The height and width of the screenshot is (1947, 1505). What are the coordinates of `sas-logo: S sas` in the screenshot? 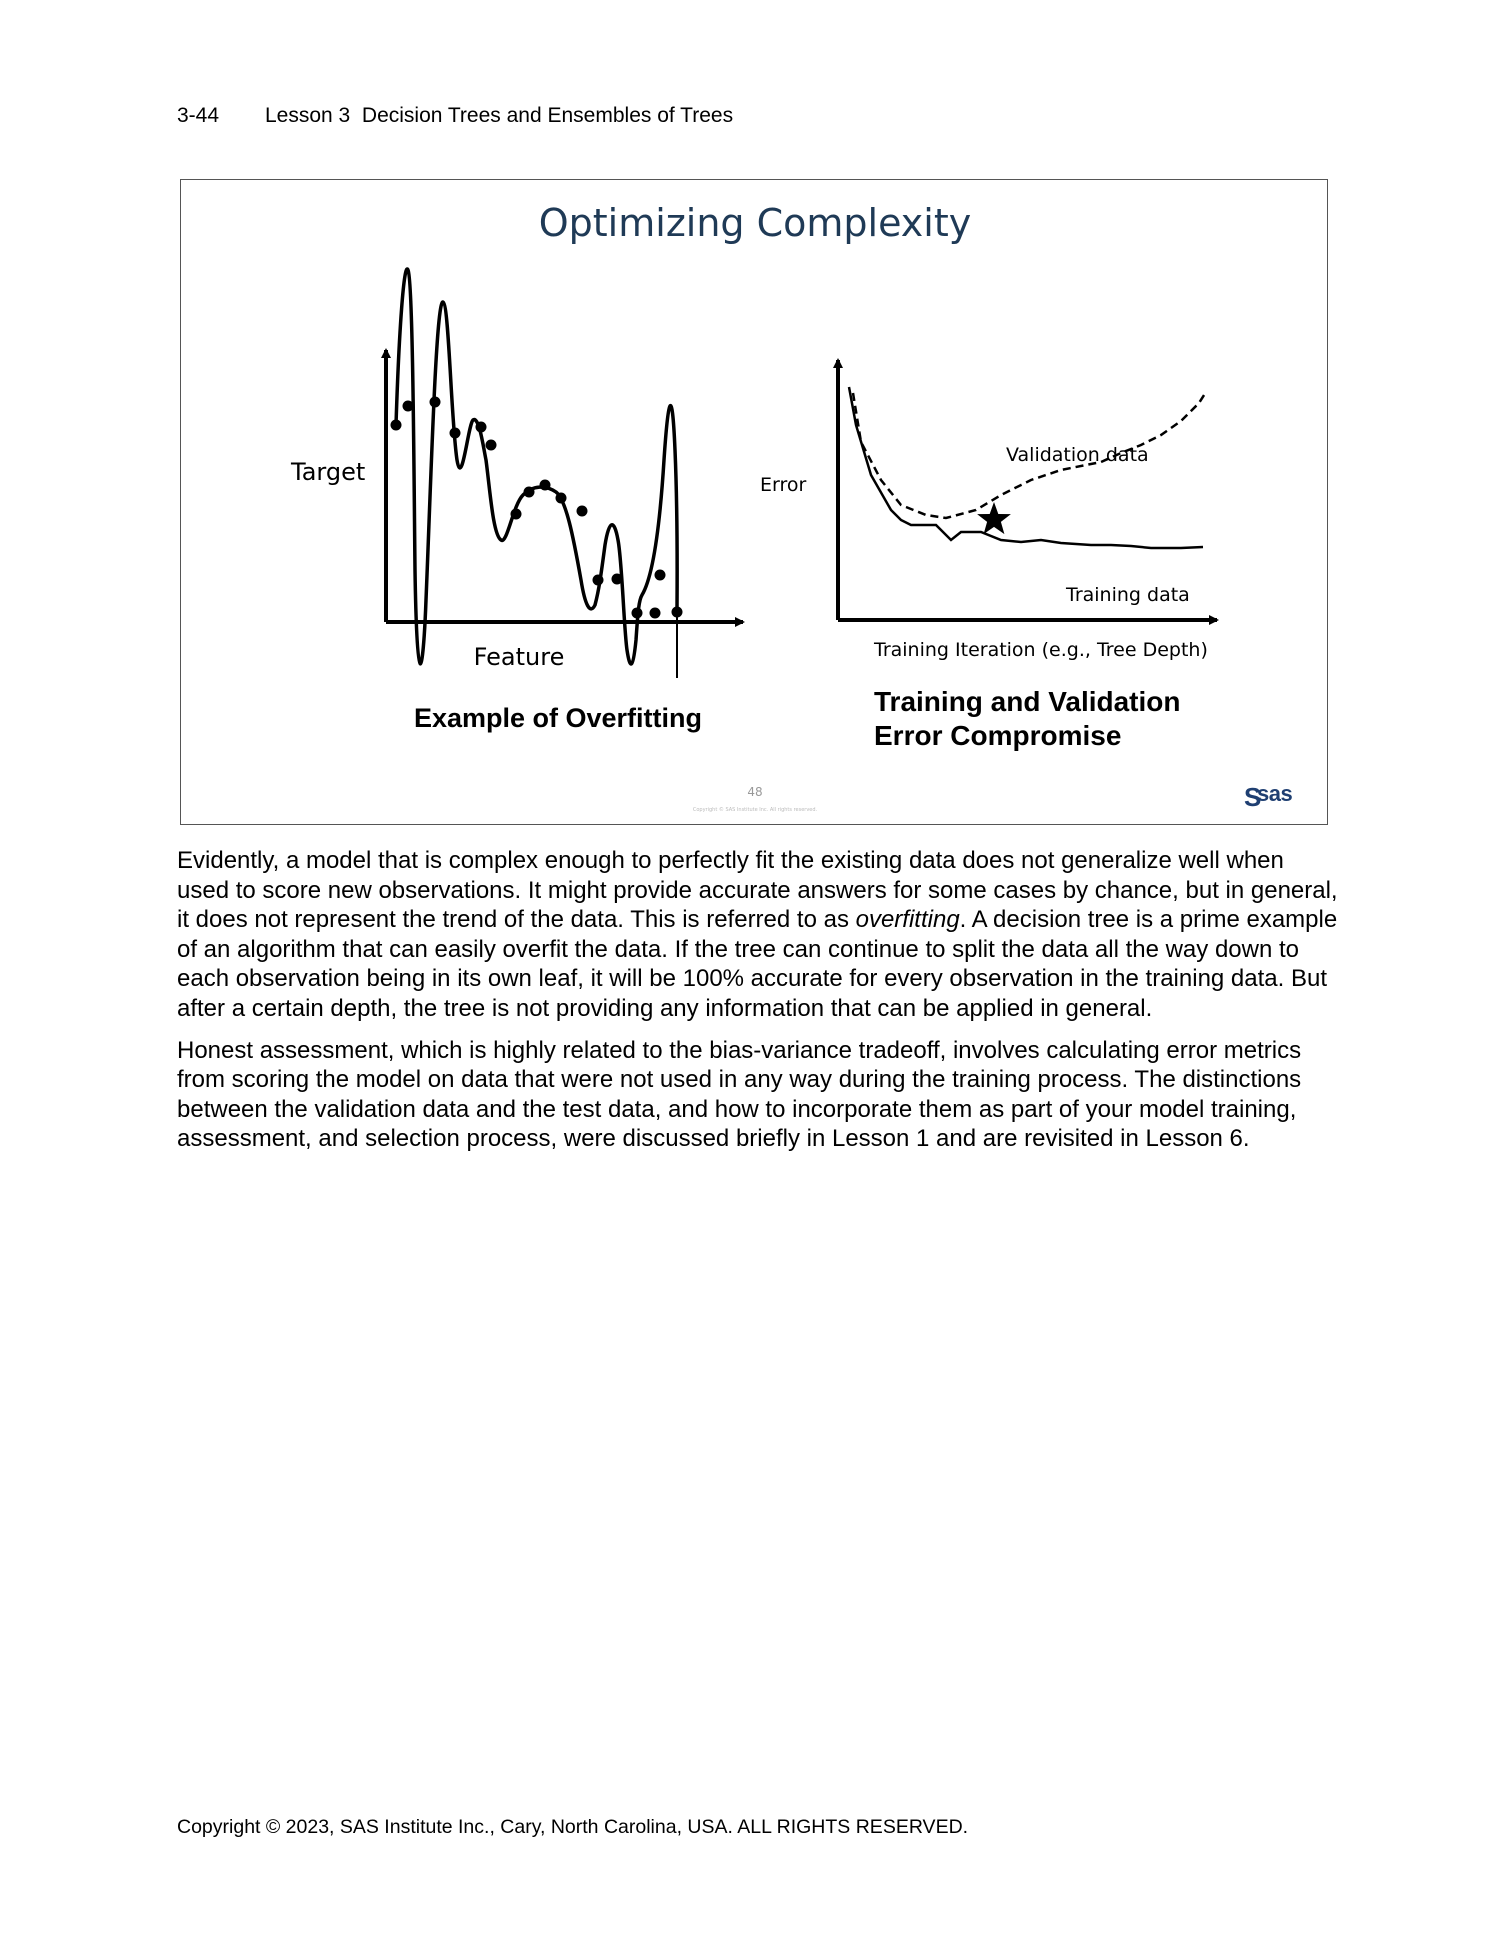 It's located at (1268, 796).